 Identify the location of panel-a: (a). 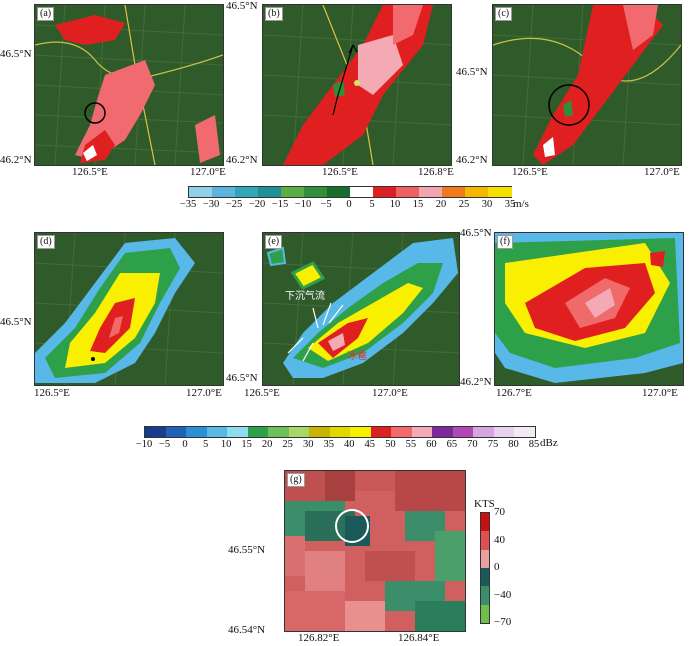
(129, 85).